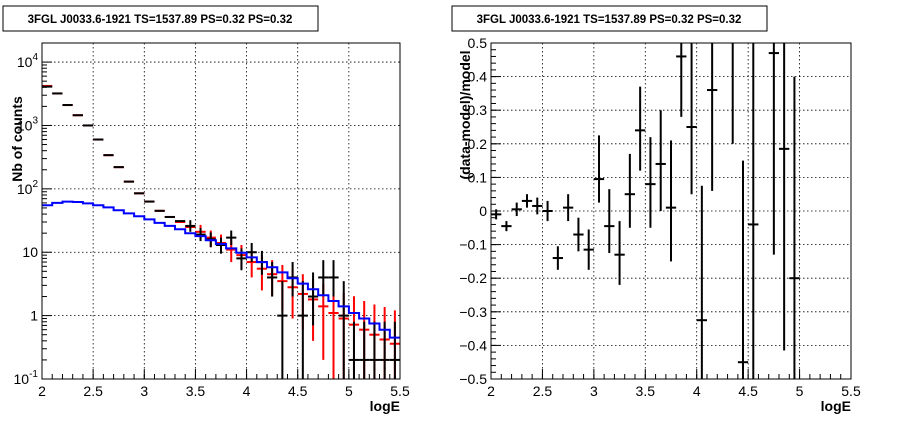 The image size is (898, 426). I want to click on right-x-tick-label: 2, so click(491, 391).